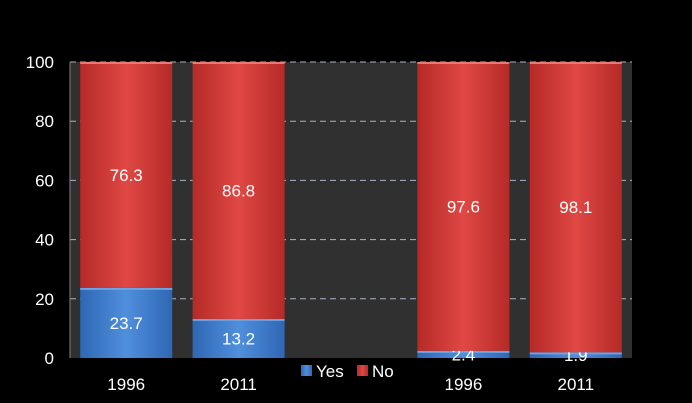  I want to click on value-label: 76.3, so click(126, 175).